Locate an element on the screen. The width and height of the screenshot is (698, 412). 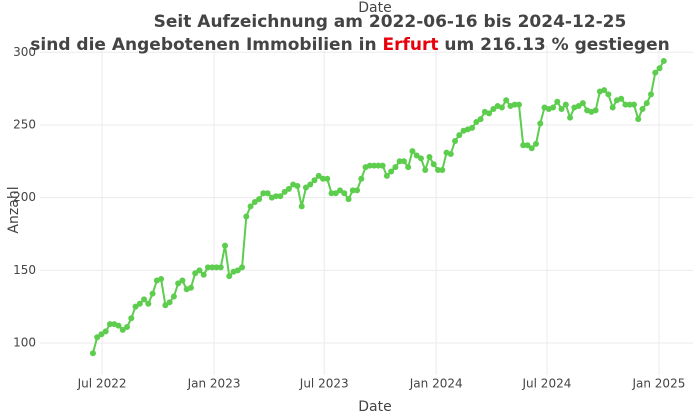
y-tick-label: 200 is located at coordinates (24, 197).